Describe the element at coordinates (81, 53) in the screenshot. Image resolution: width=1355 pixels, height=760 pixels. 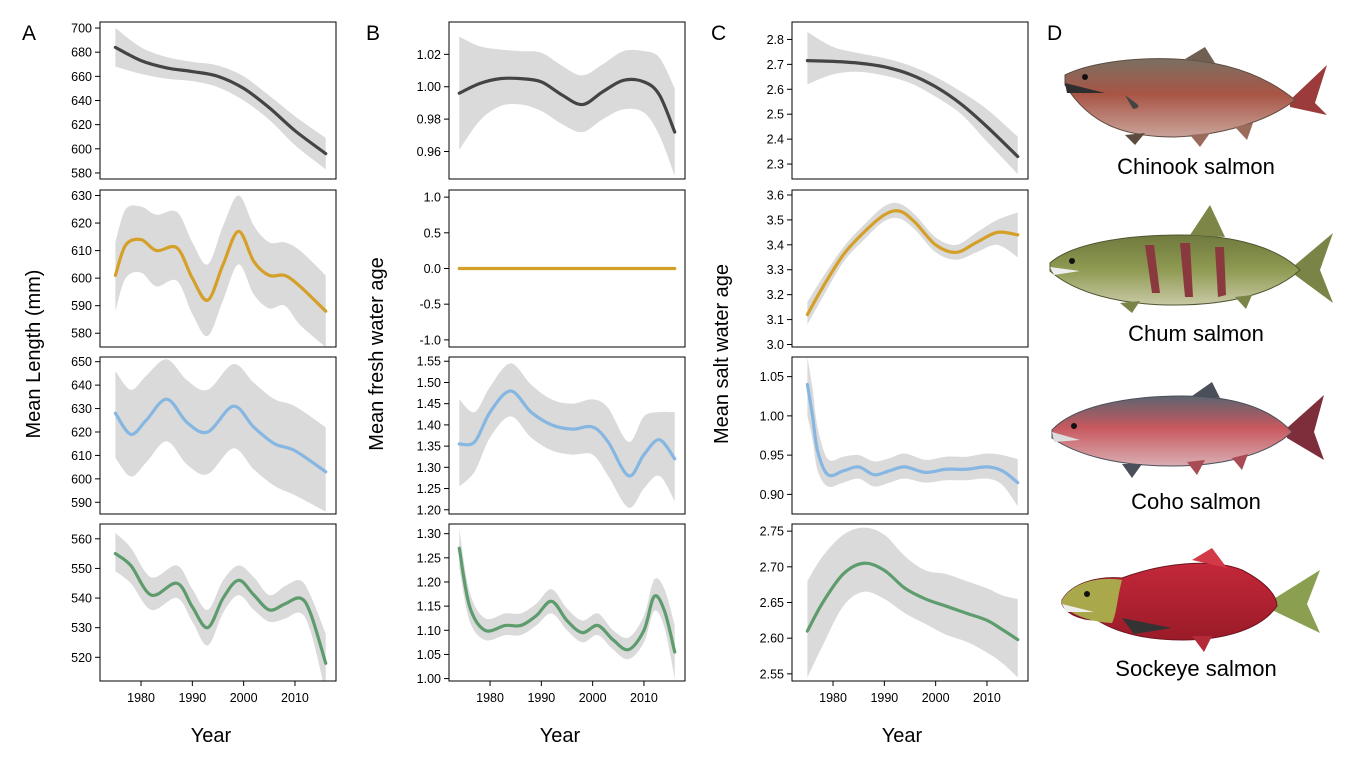
I see `y-tick-label: 680` at that location.